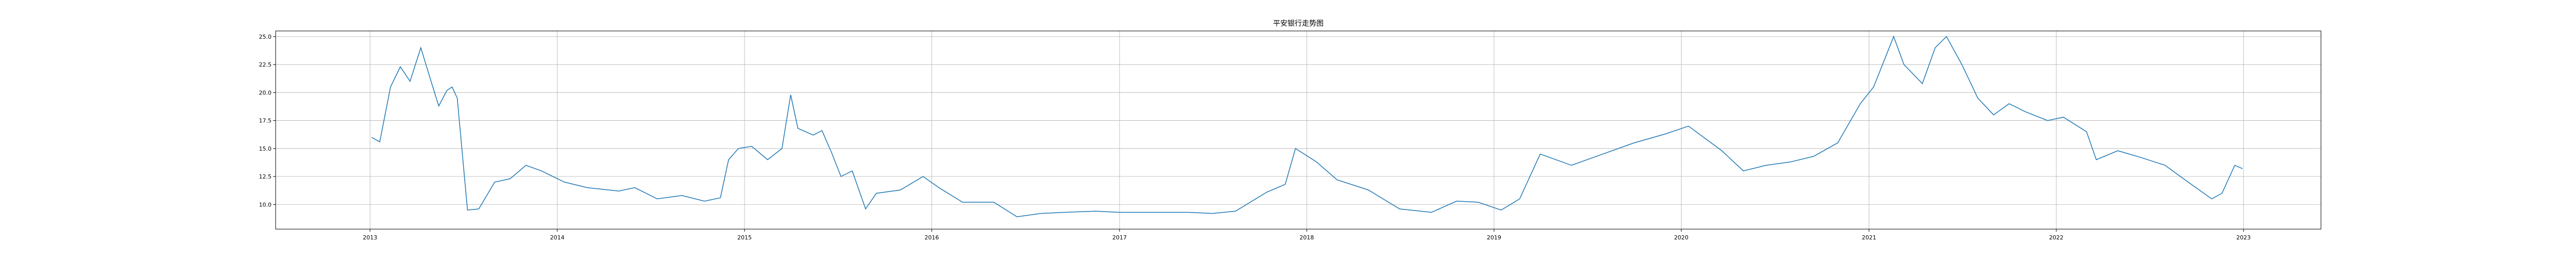 This screenshot has height=258, width=2576. I want to click on x-tick-label: 2016, so click(932, 237).